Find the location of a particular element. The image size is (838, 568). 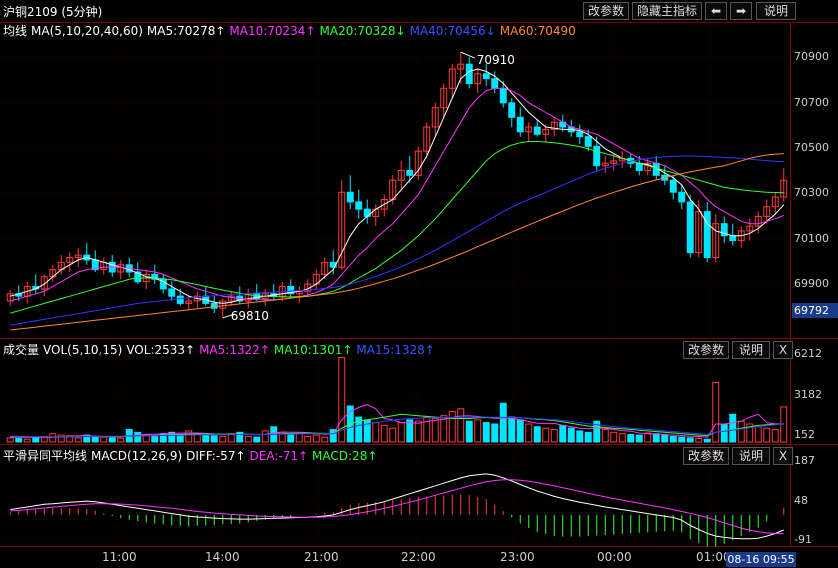

arrow-left-icon: ⬅ is located at coordinates (716, 11).